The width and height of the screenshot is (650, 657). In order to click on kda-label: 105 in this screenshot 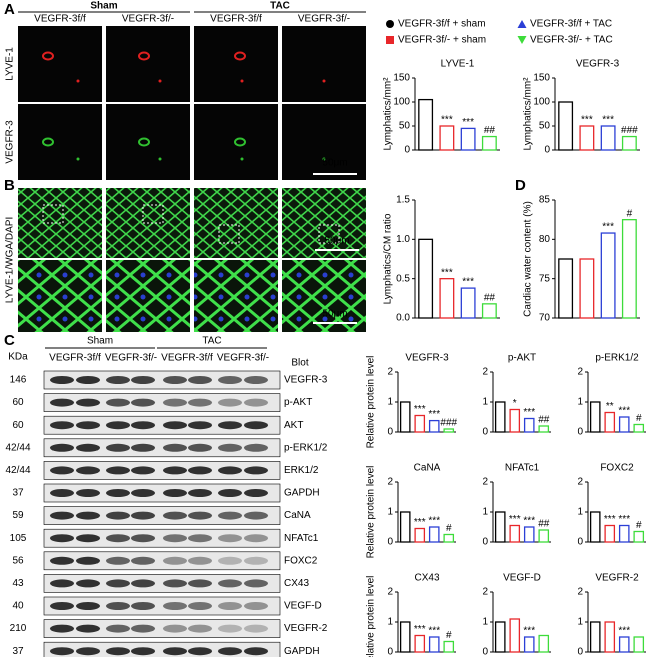, I will do `click(18, 538)`.